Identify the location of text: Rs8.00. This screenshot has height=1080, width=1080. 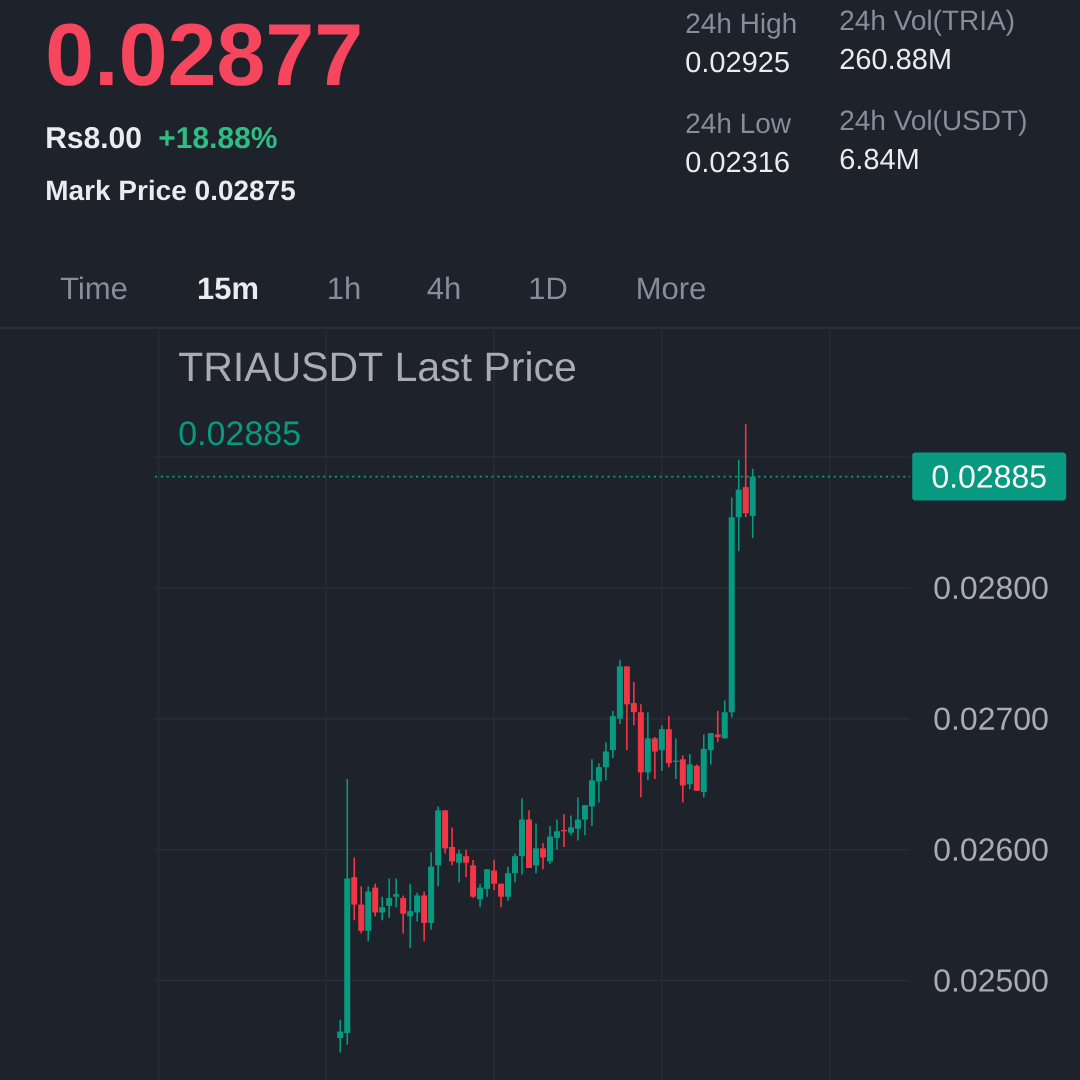
(94, 138).